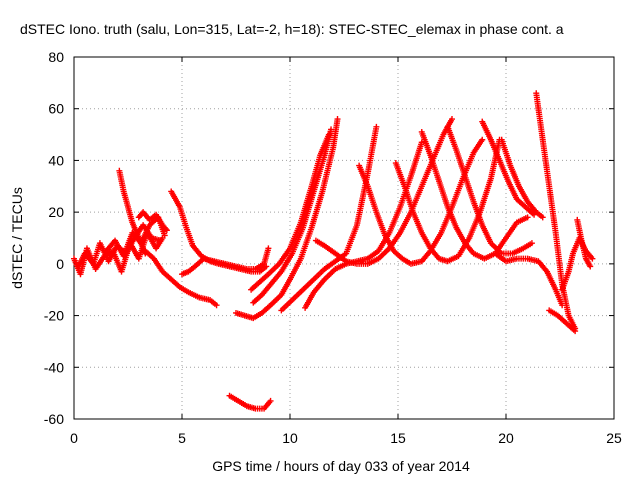 Image resolution: width=640 pixels, height=480 pixels. I want to click on x-tick-label: 15, so click(398, 438).